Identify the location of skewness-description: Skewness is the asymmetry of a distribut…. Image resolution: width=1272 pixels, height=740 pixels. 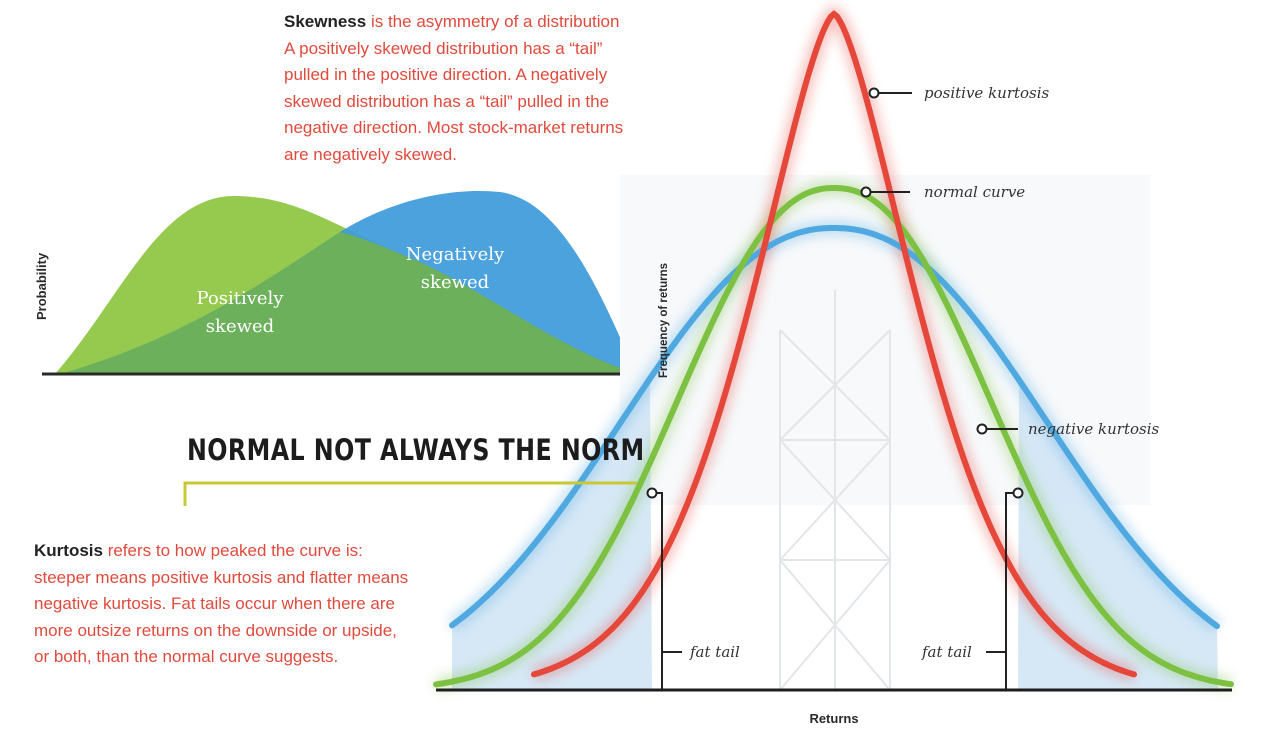
(474, 88).